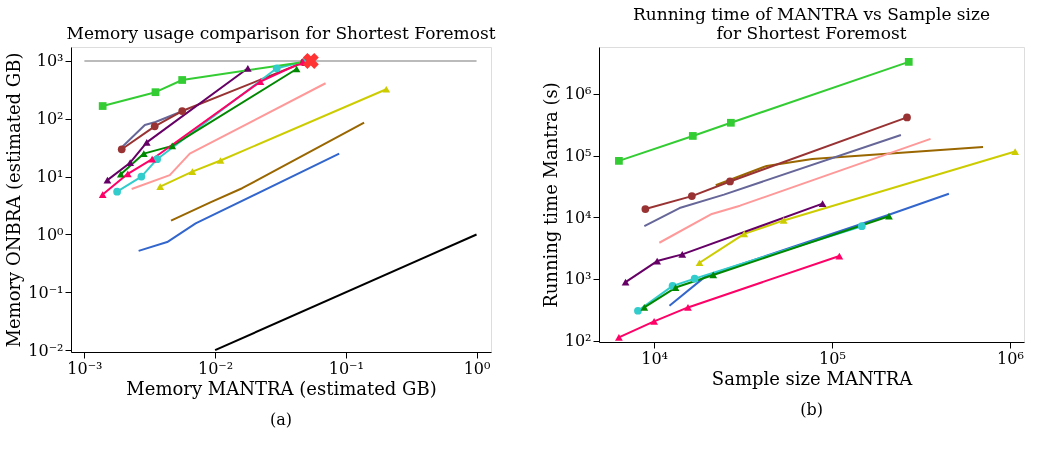 This screenshot has width=1063, height=460. I want to click on y-tick-label: 10¹, so click(50, 177).